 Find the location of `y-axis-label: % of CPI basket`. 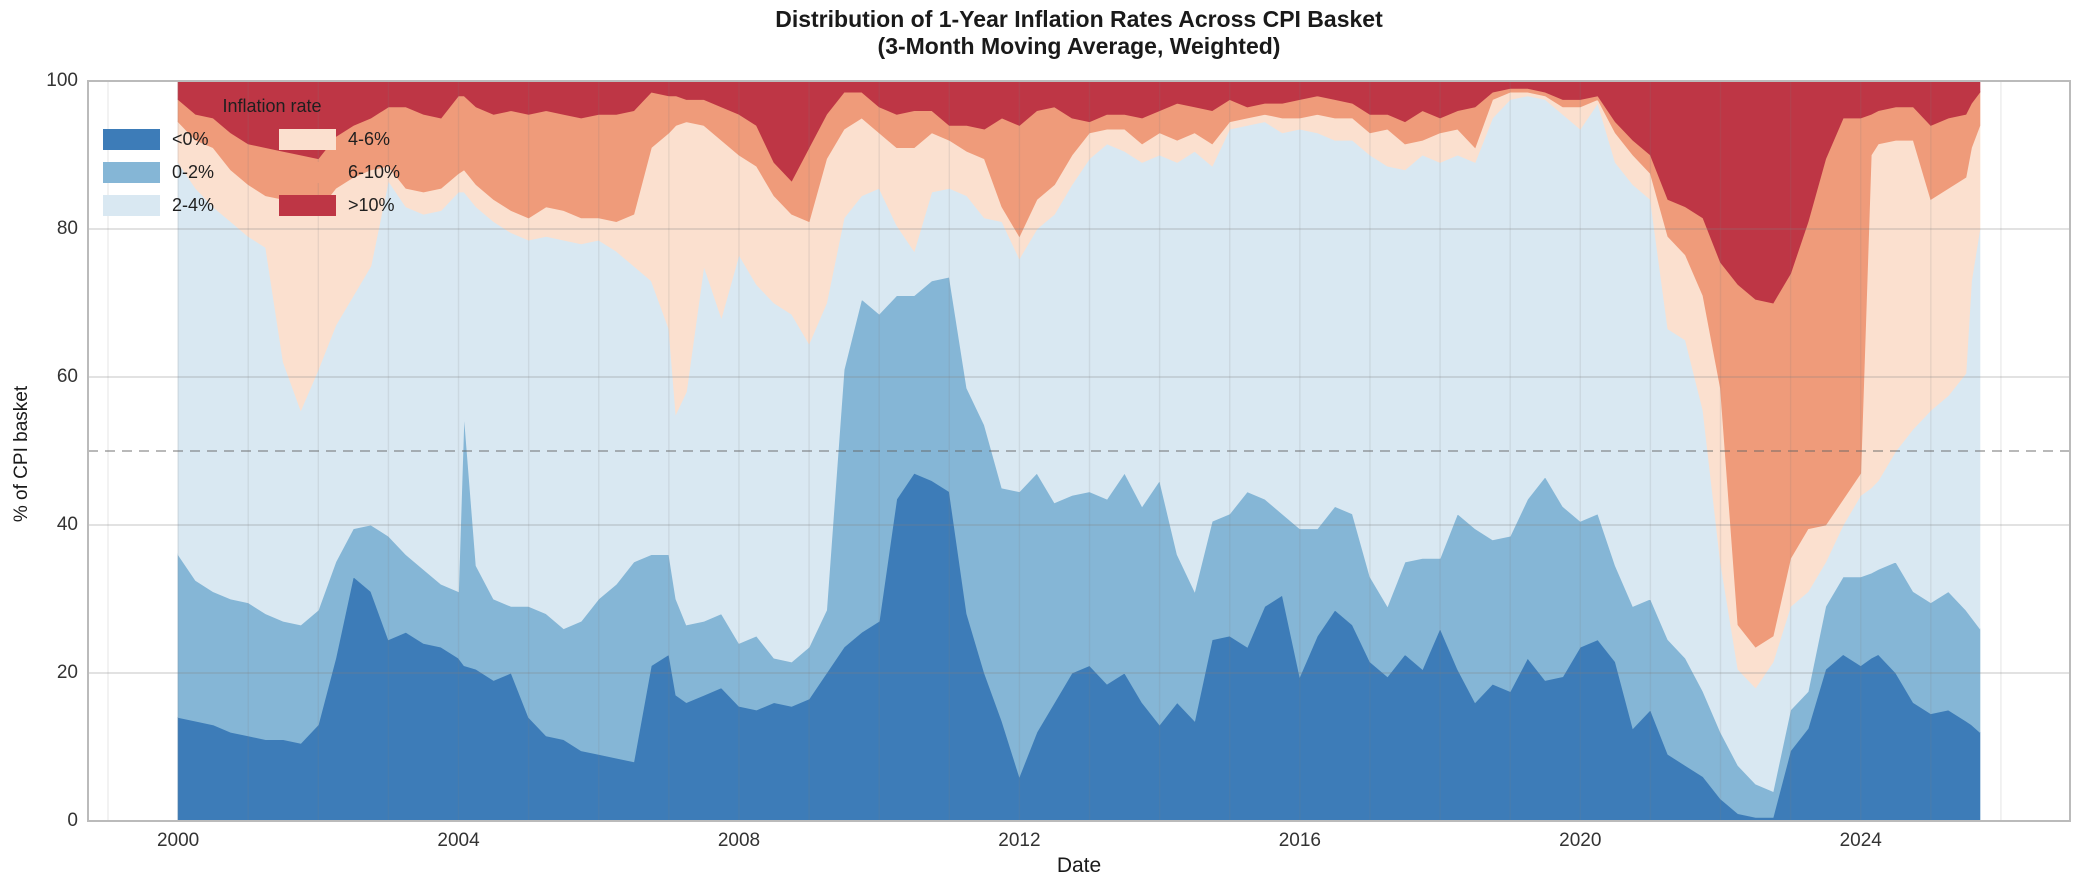

y-axis-label: % of CPI basket is located at coordinates (21, 454).